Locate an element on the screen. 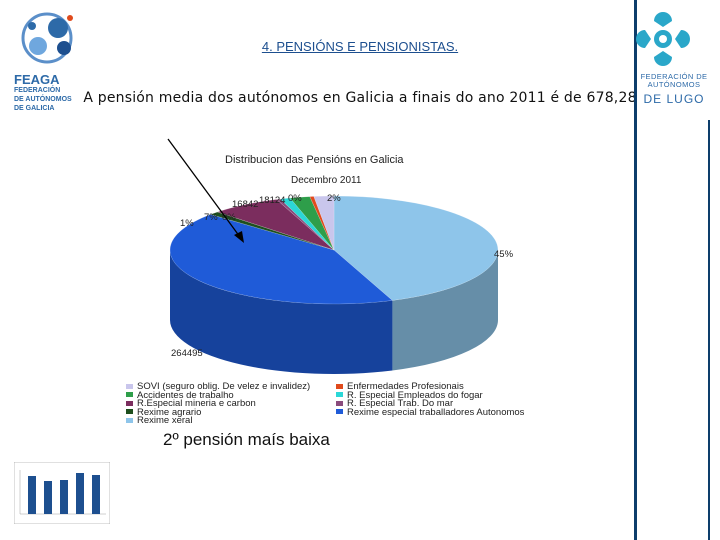 The image size is (720, 540). legend-item: R. Especial Trab. Do mar is located at coordinates (394, 403).